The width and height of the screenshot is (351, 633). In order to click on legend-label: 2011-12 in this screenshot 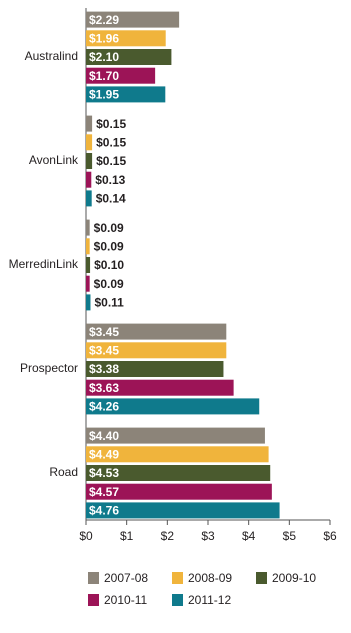, I will do `click(209, 600)`.